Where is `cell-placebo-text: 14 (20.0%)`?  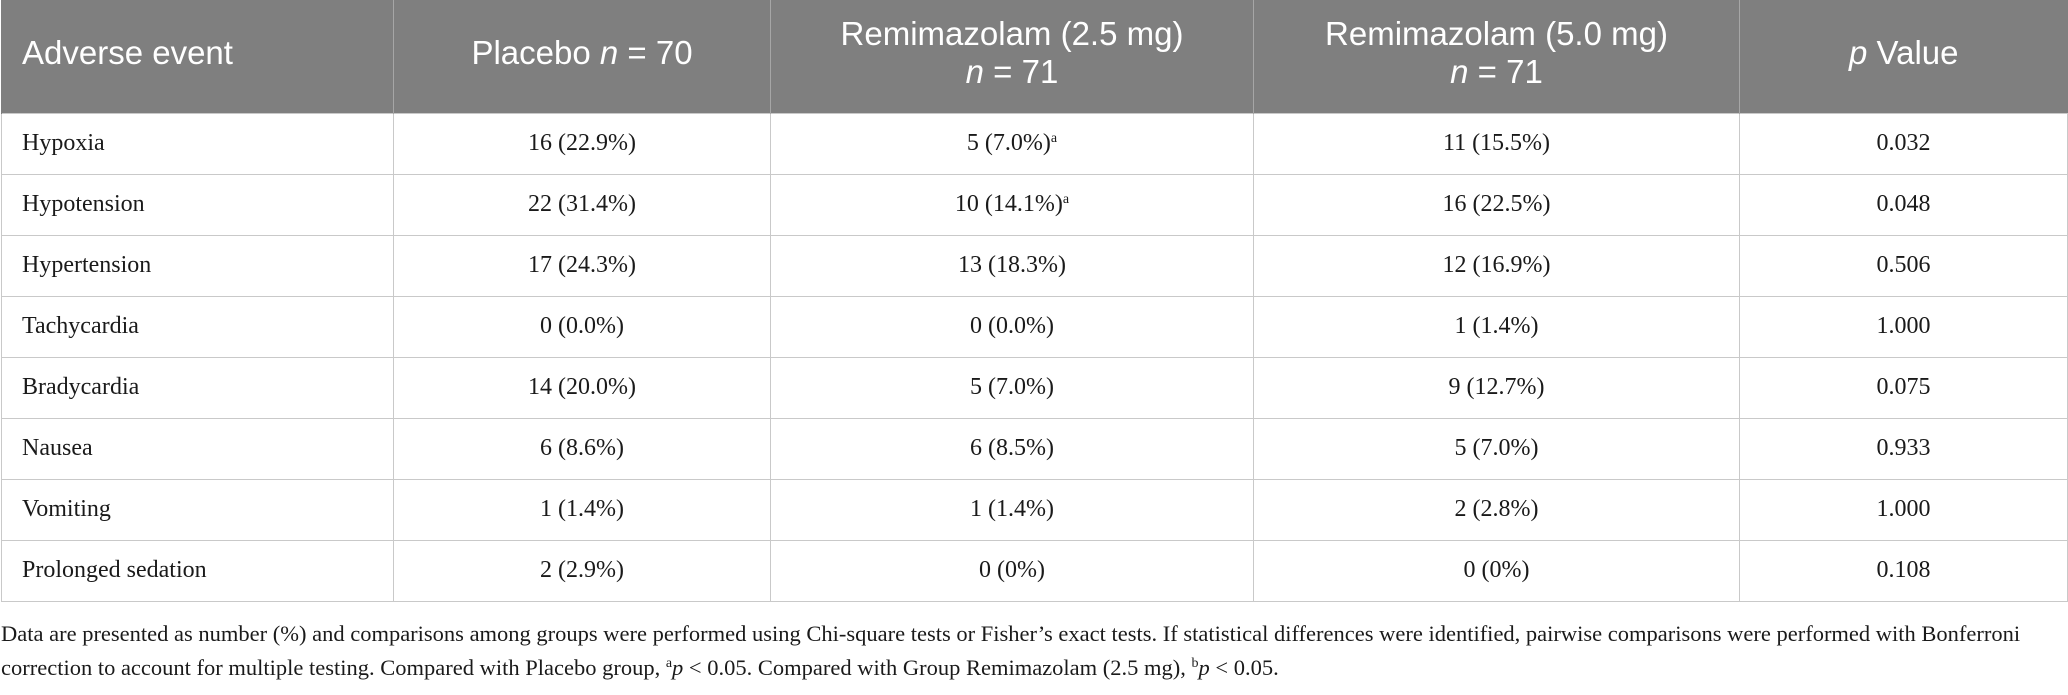 cell-placebo-text: 14 (20.0%) is located at coordinates (582, 387).